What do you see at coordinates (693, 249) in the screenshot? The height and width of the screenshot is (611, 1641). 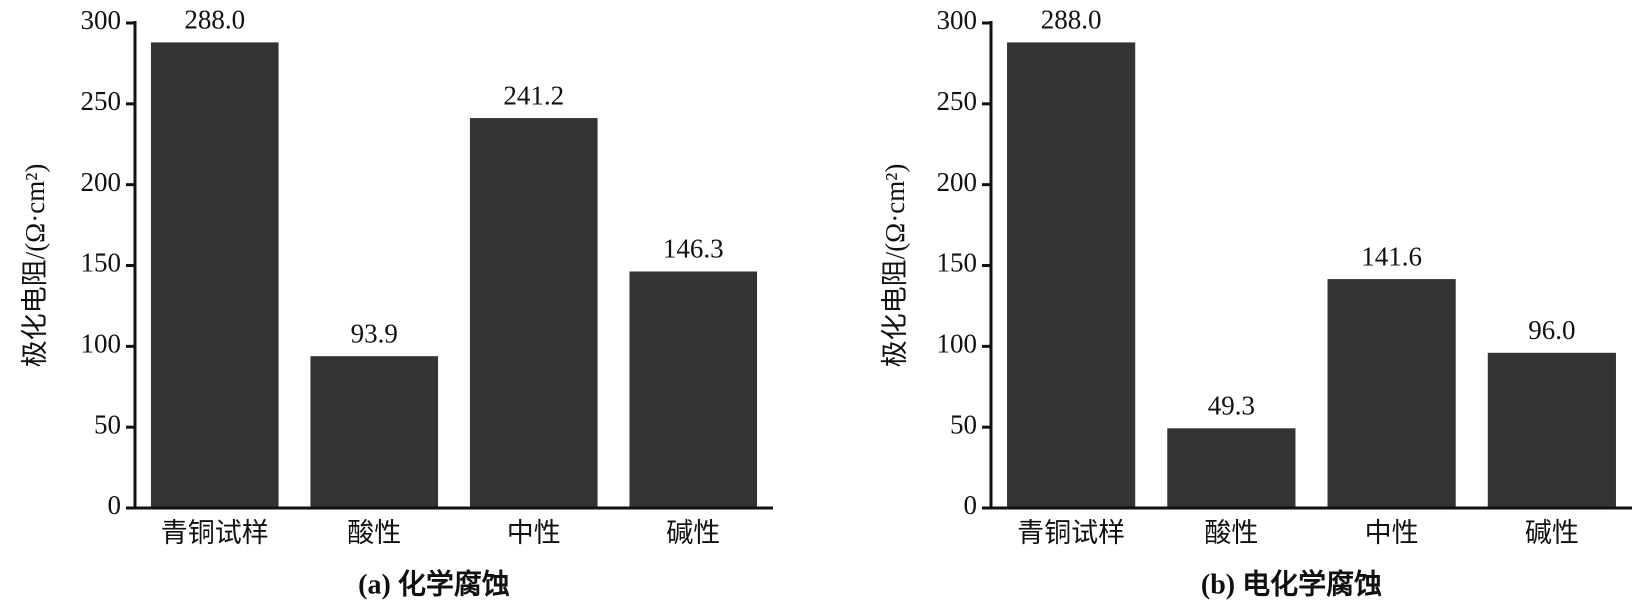 I see `value-label: 146.3` at bounding box center [693, 249].